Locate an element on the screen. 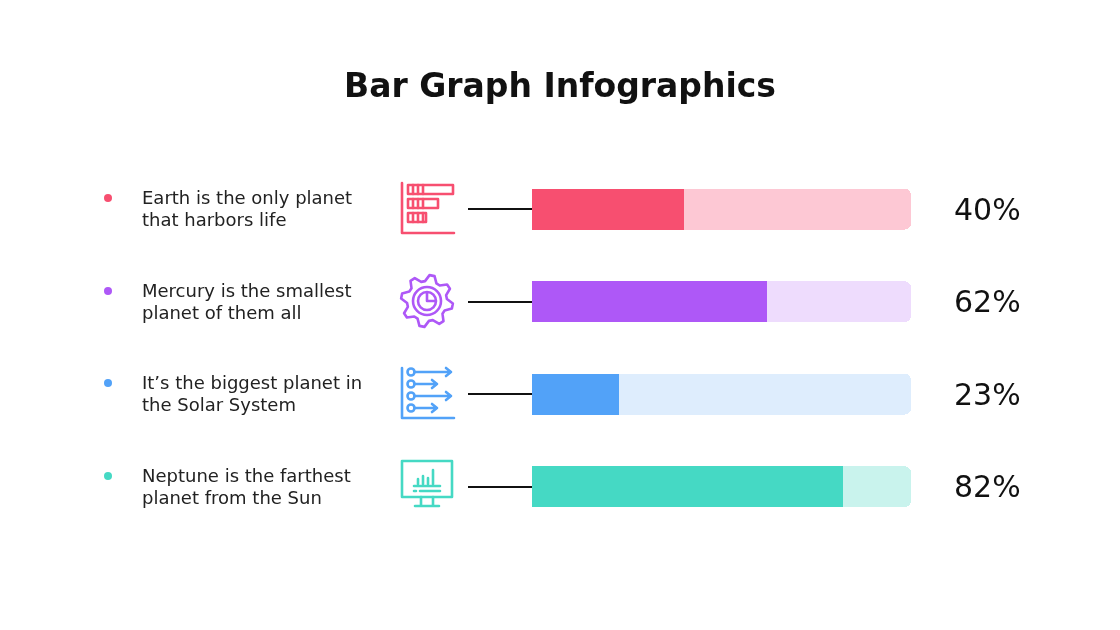 This screenshot has height=630, width=1120. y-tick-label: Earth is the only planet that harbors life is located at coordinates (248, 208).